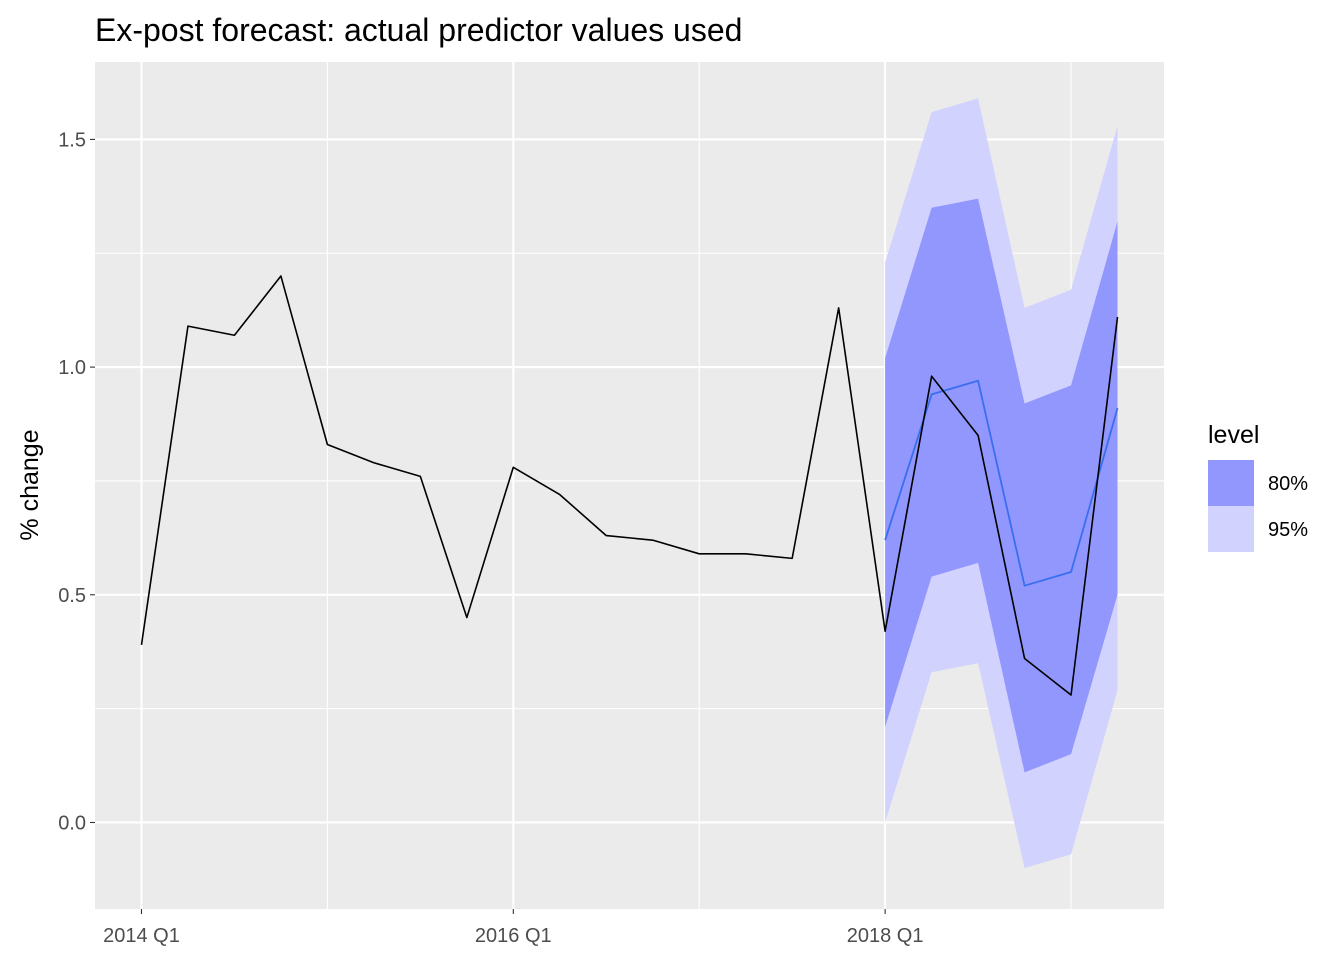 Image resolution: width=1344 pixels, height=960 pixels. What do you see at coordinates (76, 481) in the screenshot?
I see `y-axis-ticks: 0.0 0.5 1.0 1.5` at bounding box center [76, 481].